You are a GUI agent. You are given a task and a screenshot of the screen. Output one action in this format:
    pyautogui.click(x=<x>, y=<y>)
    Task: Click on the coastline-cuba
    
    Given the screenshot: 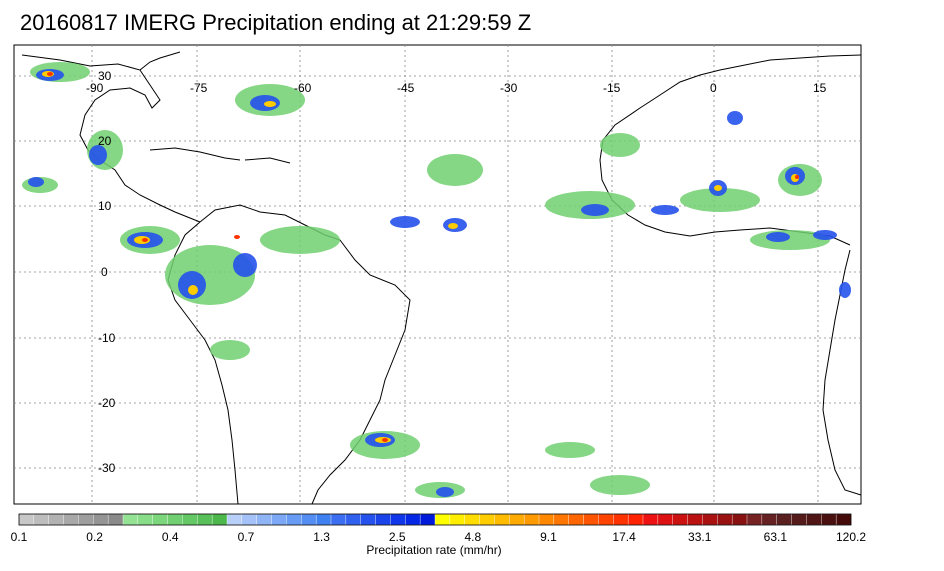 What is the action you would take?
    pyautogui.click(x=195, y=154)
    